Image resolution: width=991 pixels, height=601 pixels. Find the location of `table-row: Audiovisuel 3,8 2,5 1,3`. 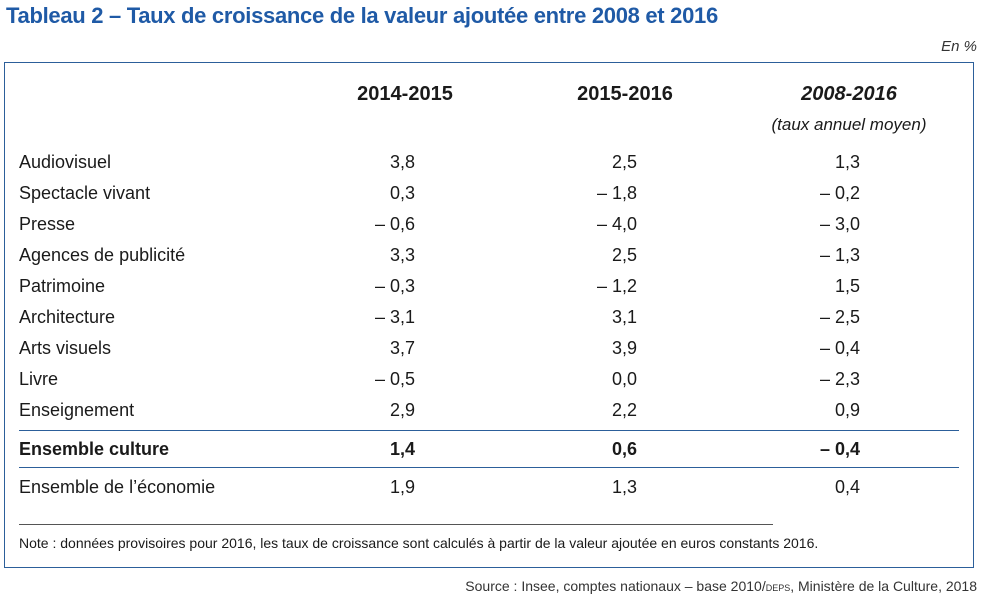

table-row: Audiovisuel 3,8 2,5 1,3 is located at coordinates (489, 163).